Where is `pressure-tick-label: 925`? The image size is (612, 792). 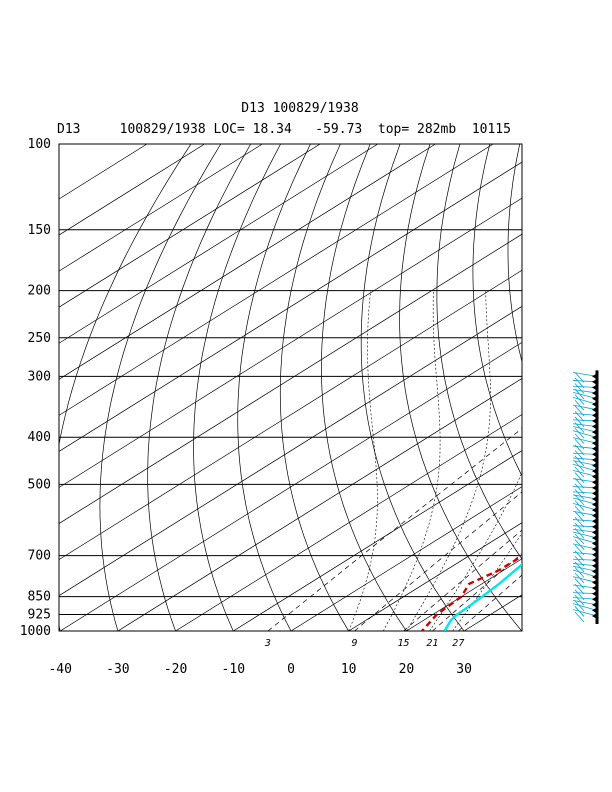 pressure-tick-label: 925 is located at coordinates (39, 615).